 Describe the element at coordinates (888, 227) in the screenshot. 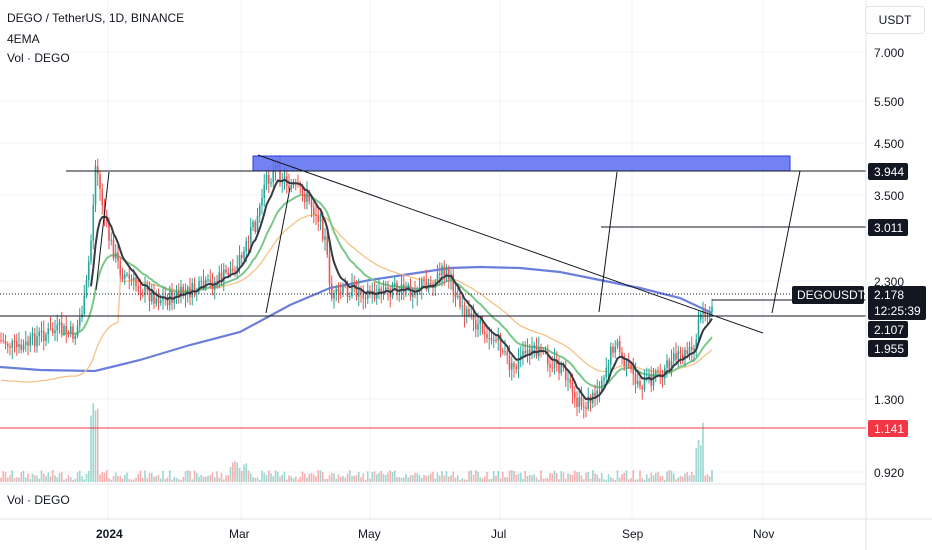

I see `label-3011-box` at that location.